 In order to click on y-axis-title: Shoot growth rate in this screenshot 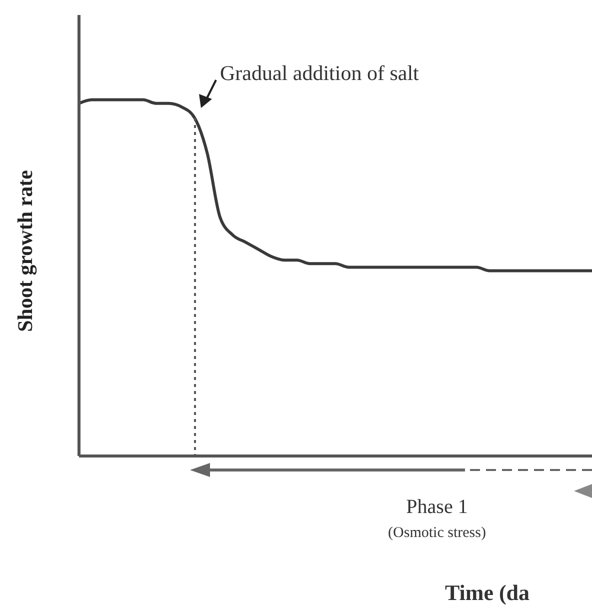, I will do `click(25, 251)`.